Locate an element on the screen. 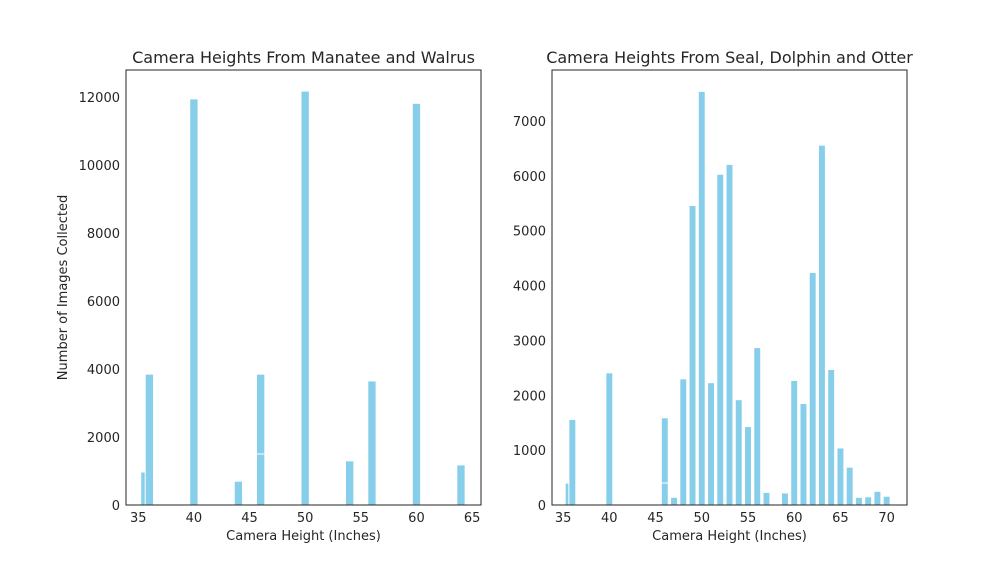 Image resolution: width=1008 pixels, height=576 pixels. x-tick-label: 70 is located at coordinates (886, 518).